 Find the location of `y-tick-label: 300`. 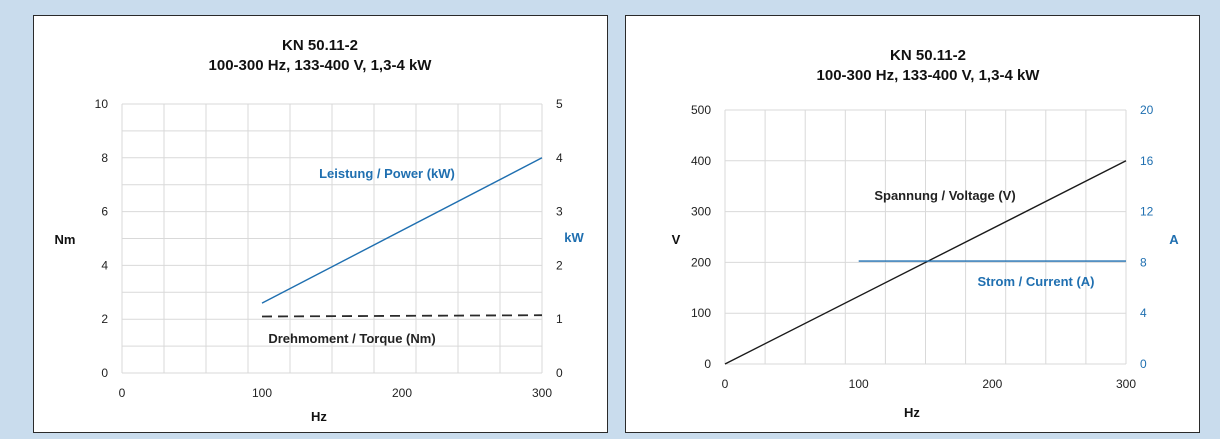

y-tick-label: 300 is located at coordinates (701, 212).